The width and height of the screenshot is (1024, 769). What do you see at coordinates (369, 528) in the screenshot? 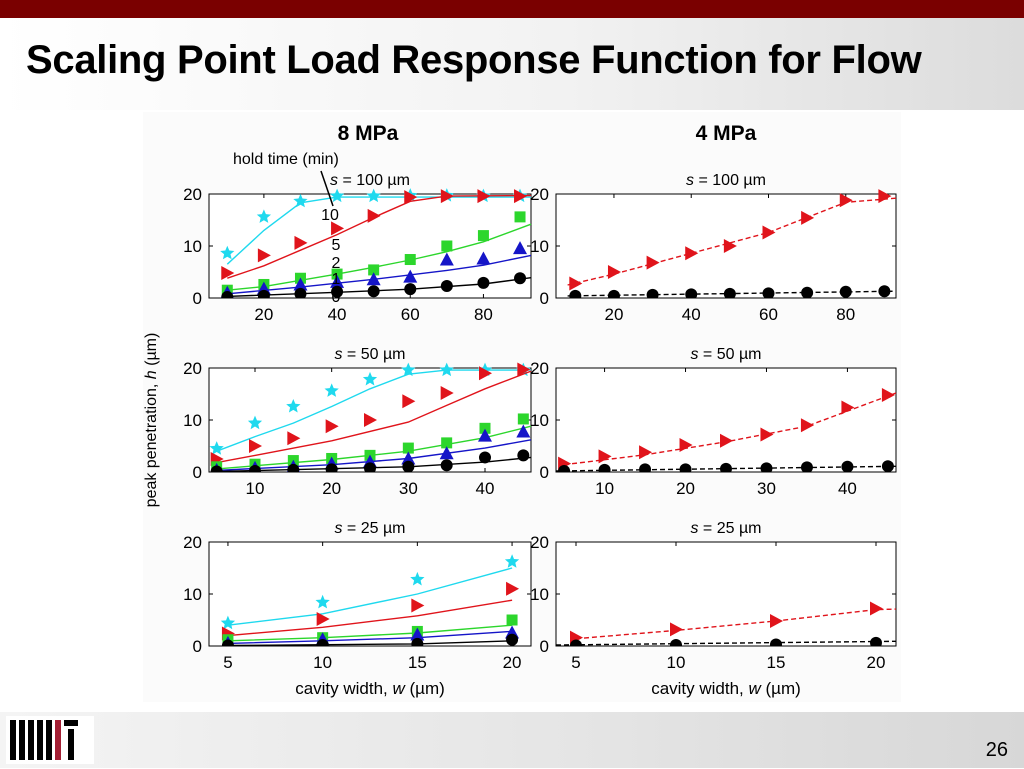
I see `panel-title: s = 25 µm` at bounding box center [369, 528].